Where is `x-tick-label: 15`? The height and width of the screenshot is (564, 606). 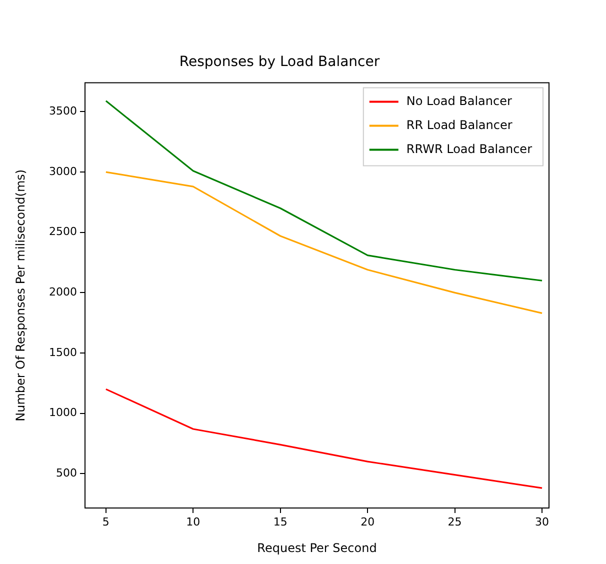
x-tick-label: 15 is located at coordinates (280, 521).